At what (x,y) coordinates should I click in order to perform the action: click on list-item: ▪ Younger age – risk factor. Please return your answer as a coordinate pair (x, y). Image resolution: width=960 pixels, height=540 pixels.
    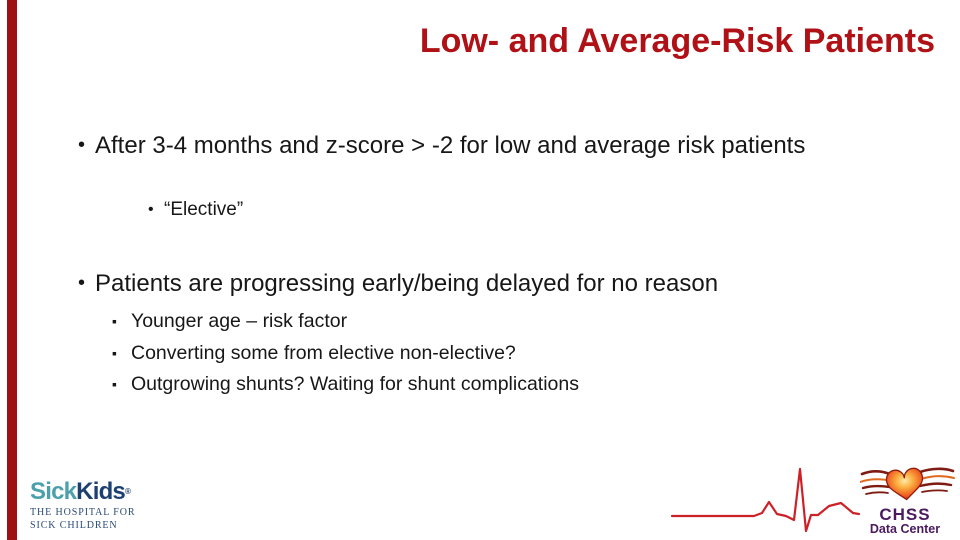
    Looking at the image, I should click on (345, 322).